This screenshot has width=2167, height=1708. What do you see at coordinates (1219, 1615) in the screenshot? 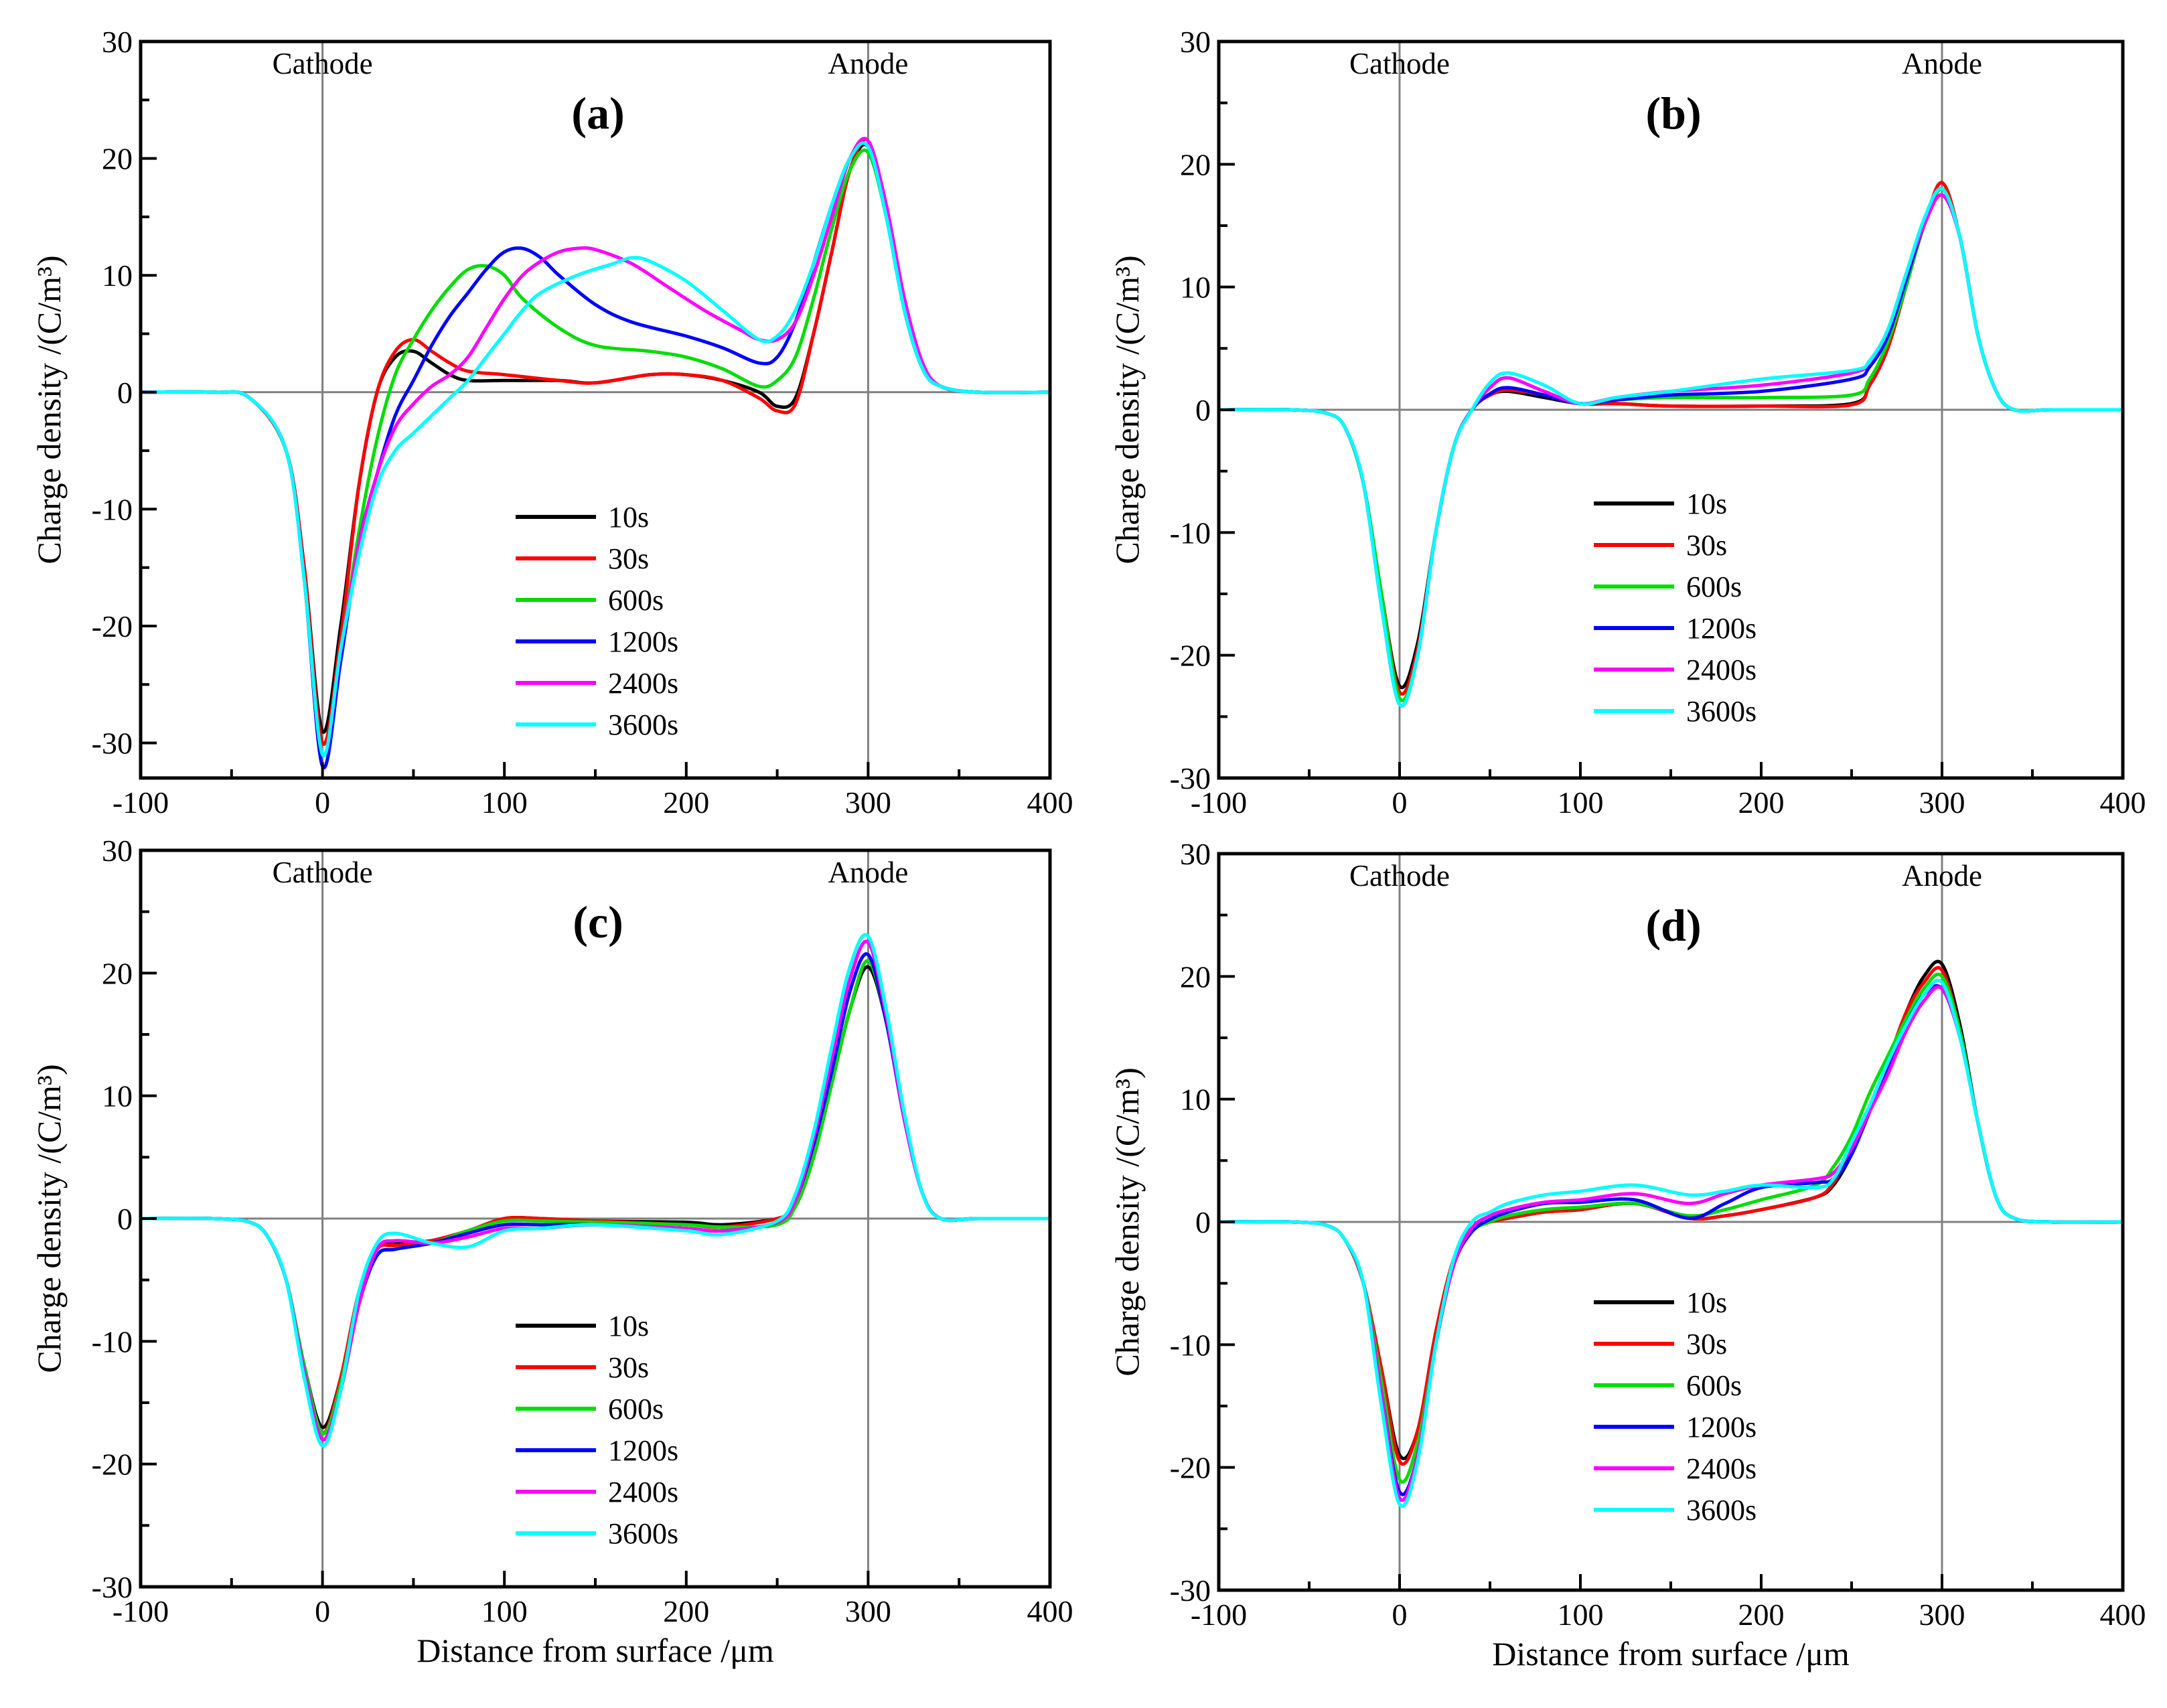
I see `x-tick-label: -100` at bounding box center [1219, 1615].